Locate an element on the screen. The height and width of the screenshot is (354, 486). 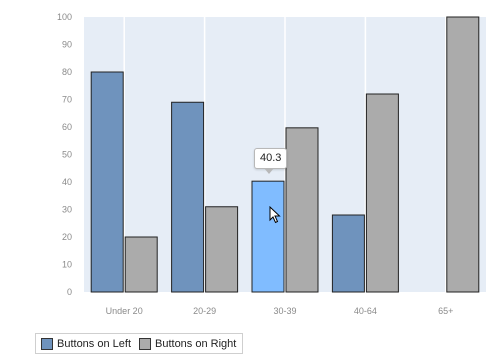
y-tick-label: 80 is located at coordinates (67, 72).